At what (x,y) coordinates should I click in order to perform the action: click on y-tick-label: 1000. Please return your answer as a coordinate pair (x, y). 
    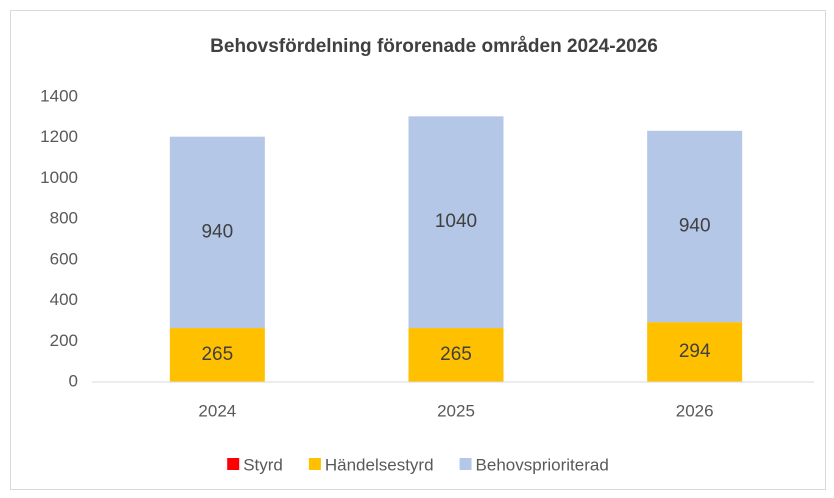
    Looking at the image, I should click on (59, 177).